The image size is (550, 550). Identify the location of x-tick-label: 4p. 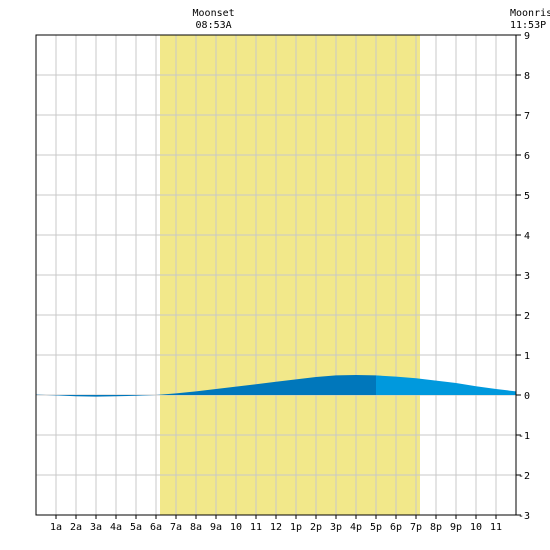
(356, 527).